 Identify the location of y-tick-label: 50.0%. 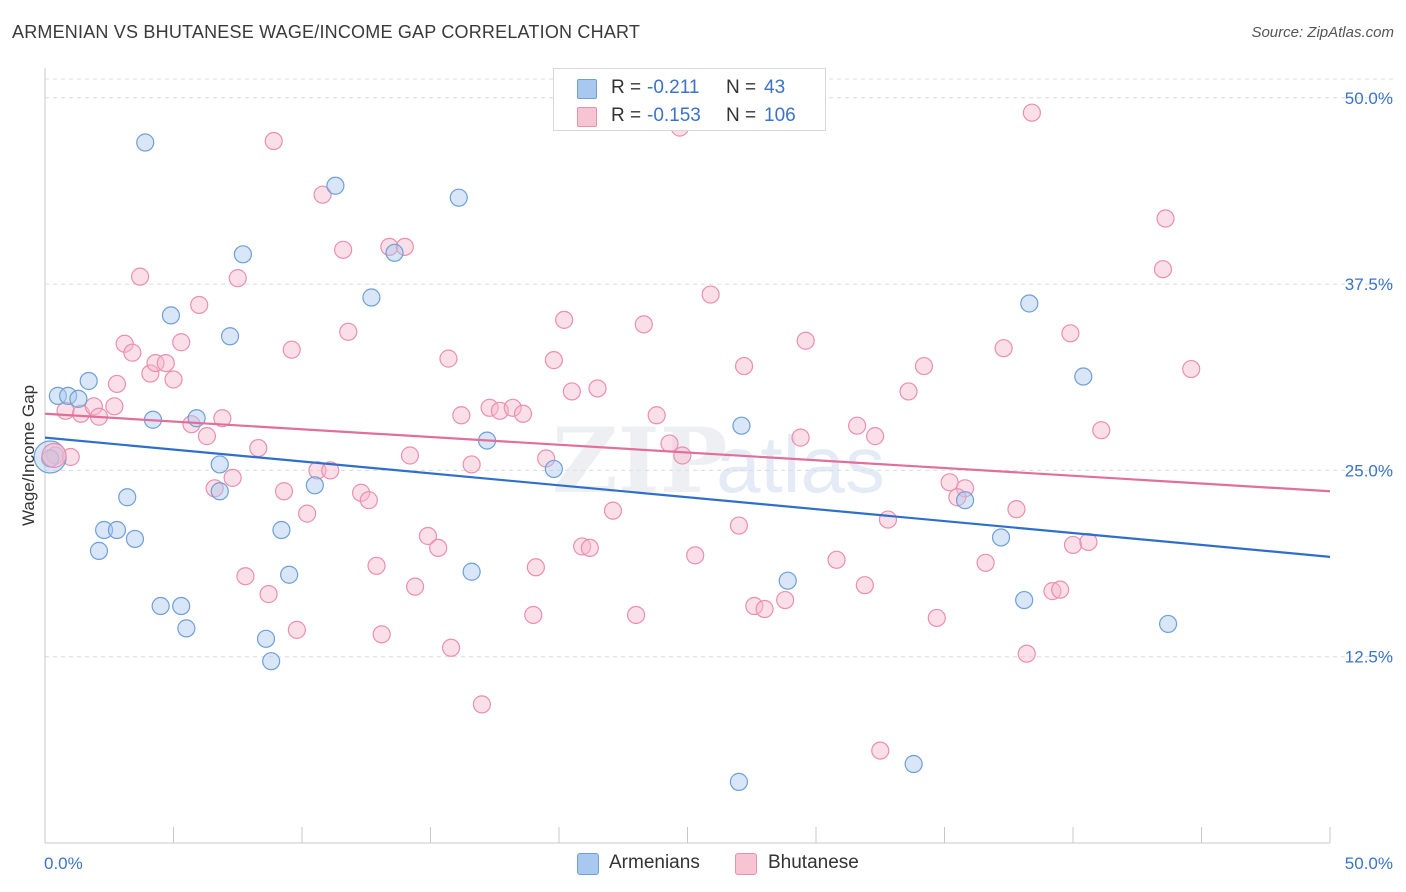
(1369, 98).